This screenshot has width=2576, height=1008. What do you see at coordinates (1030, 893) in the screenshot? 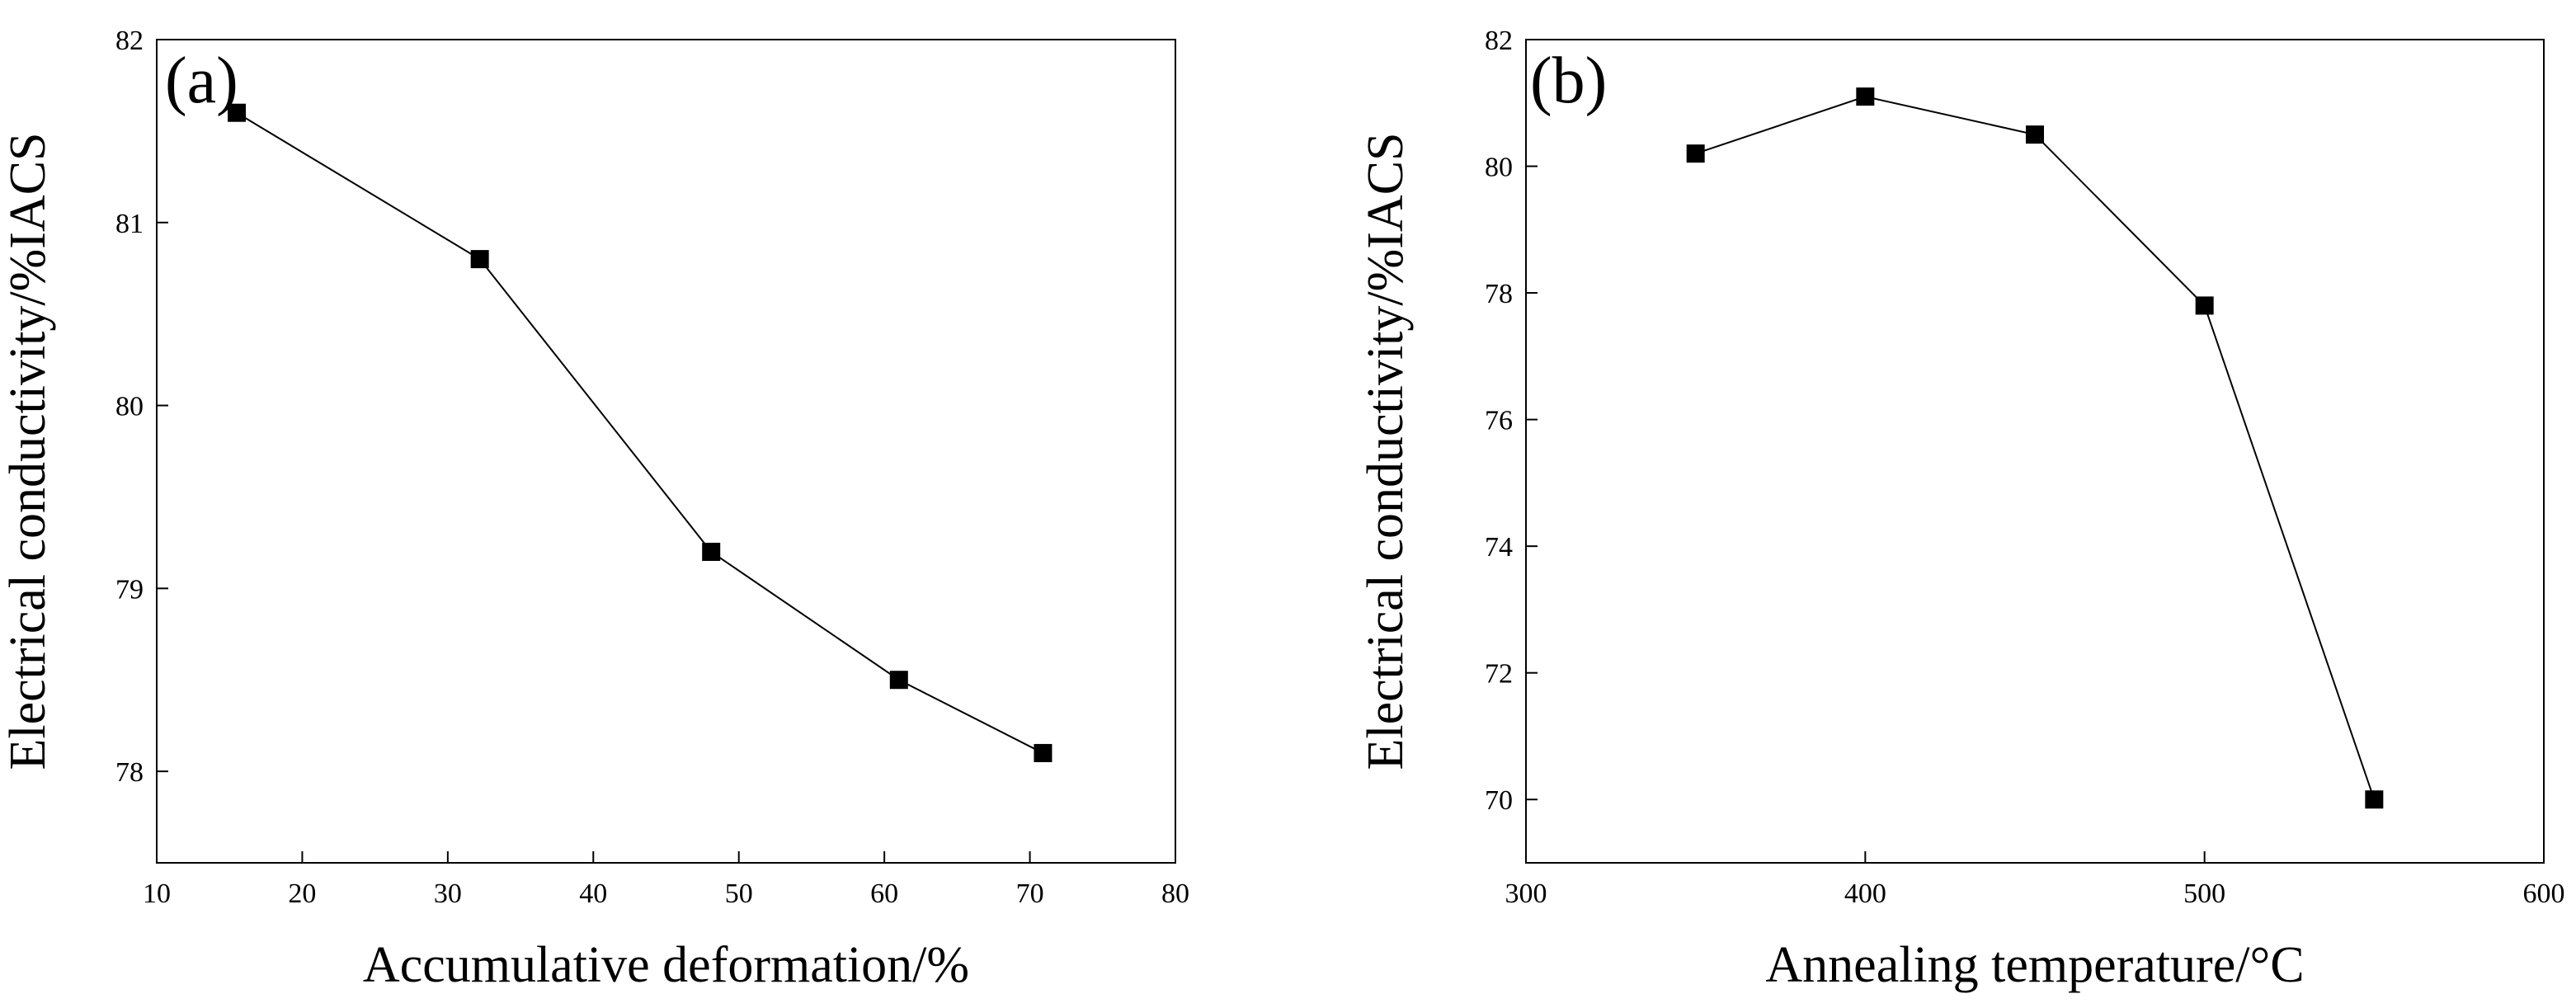
I see `x-tick-label: 70` at bounding box center [1030, 893].